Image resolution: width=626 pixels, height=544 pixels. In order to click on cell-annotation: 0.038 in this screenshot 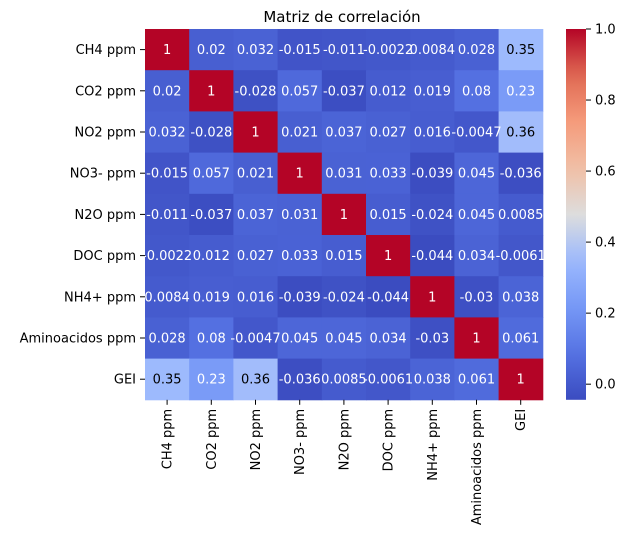, I will do `click(432, 380)`.